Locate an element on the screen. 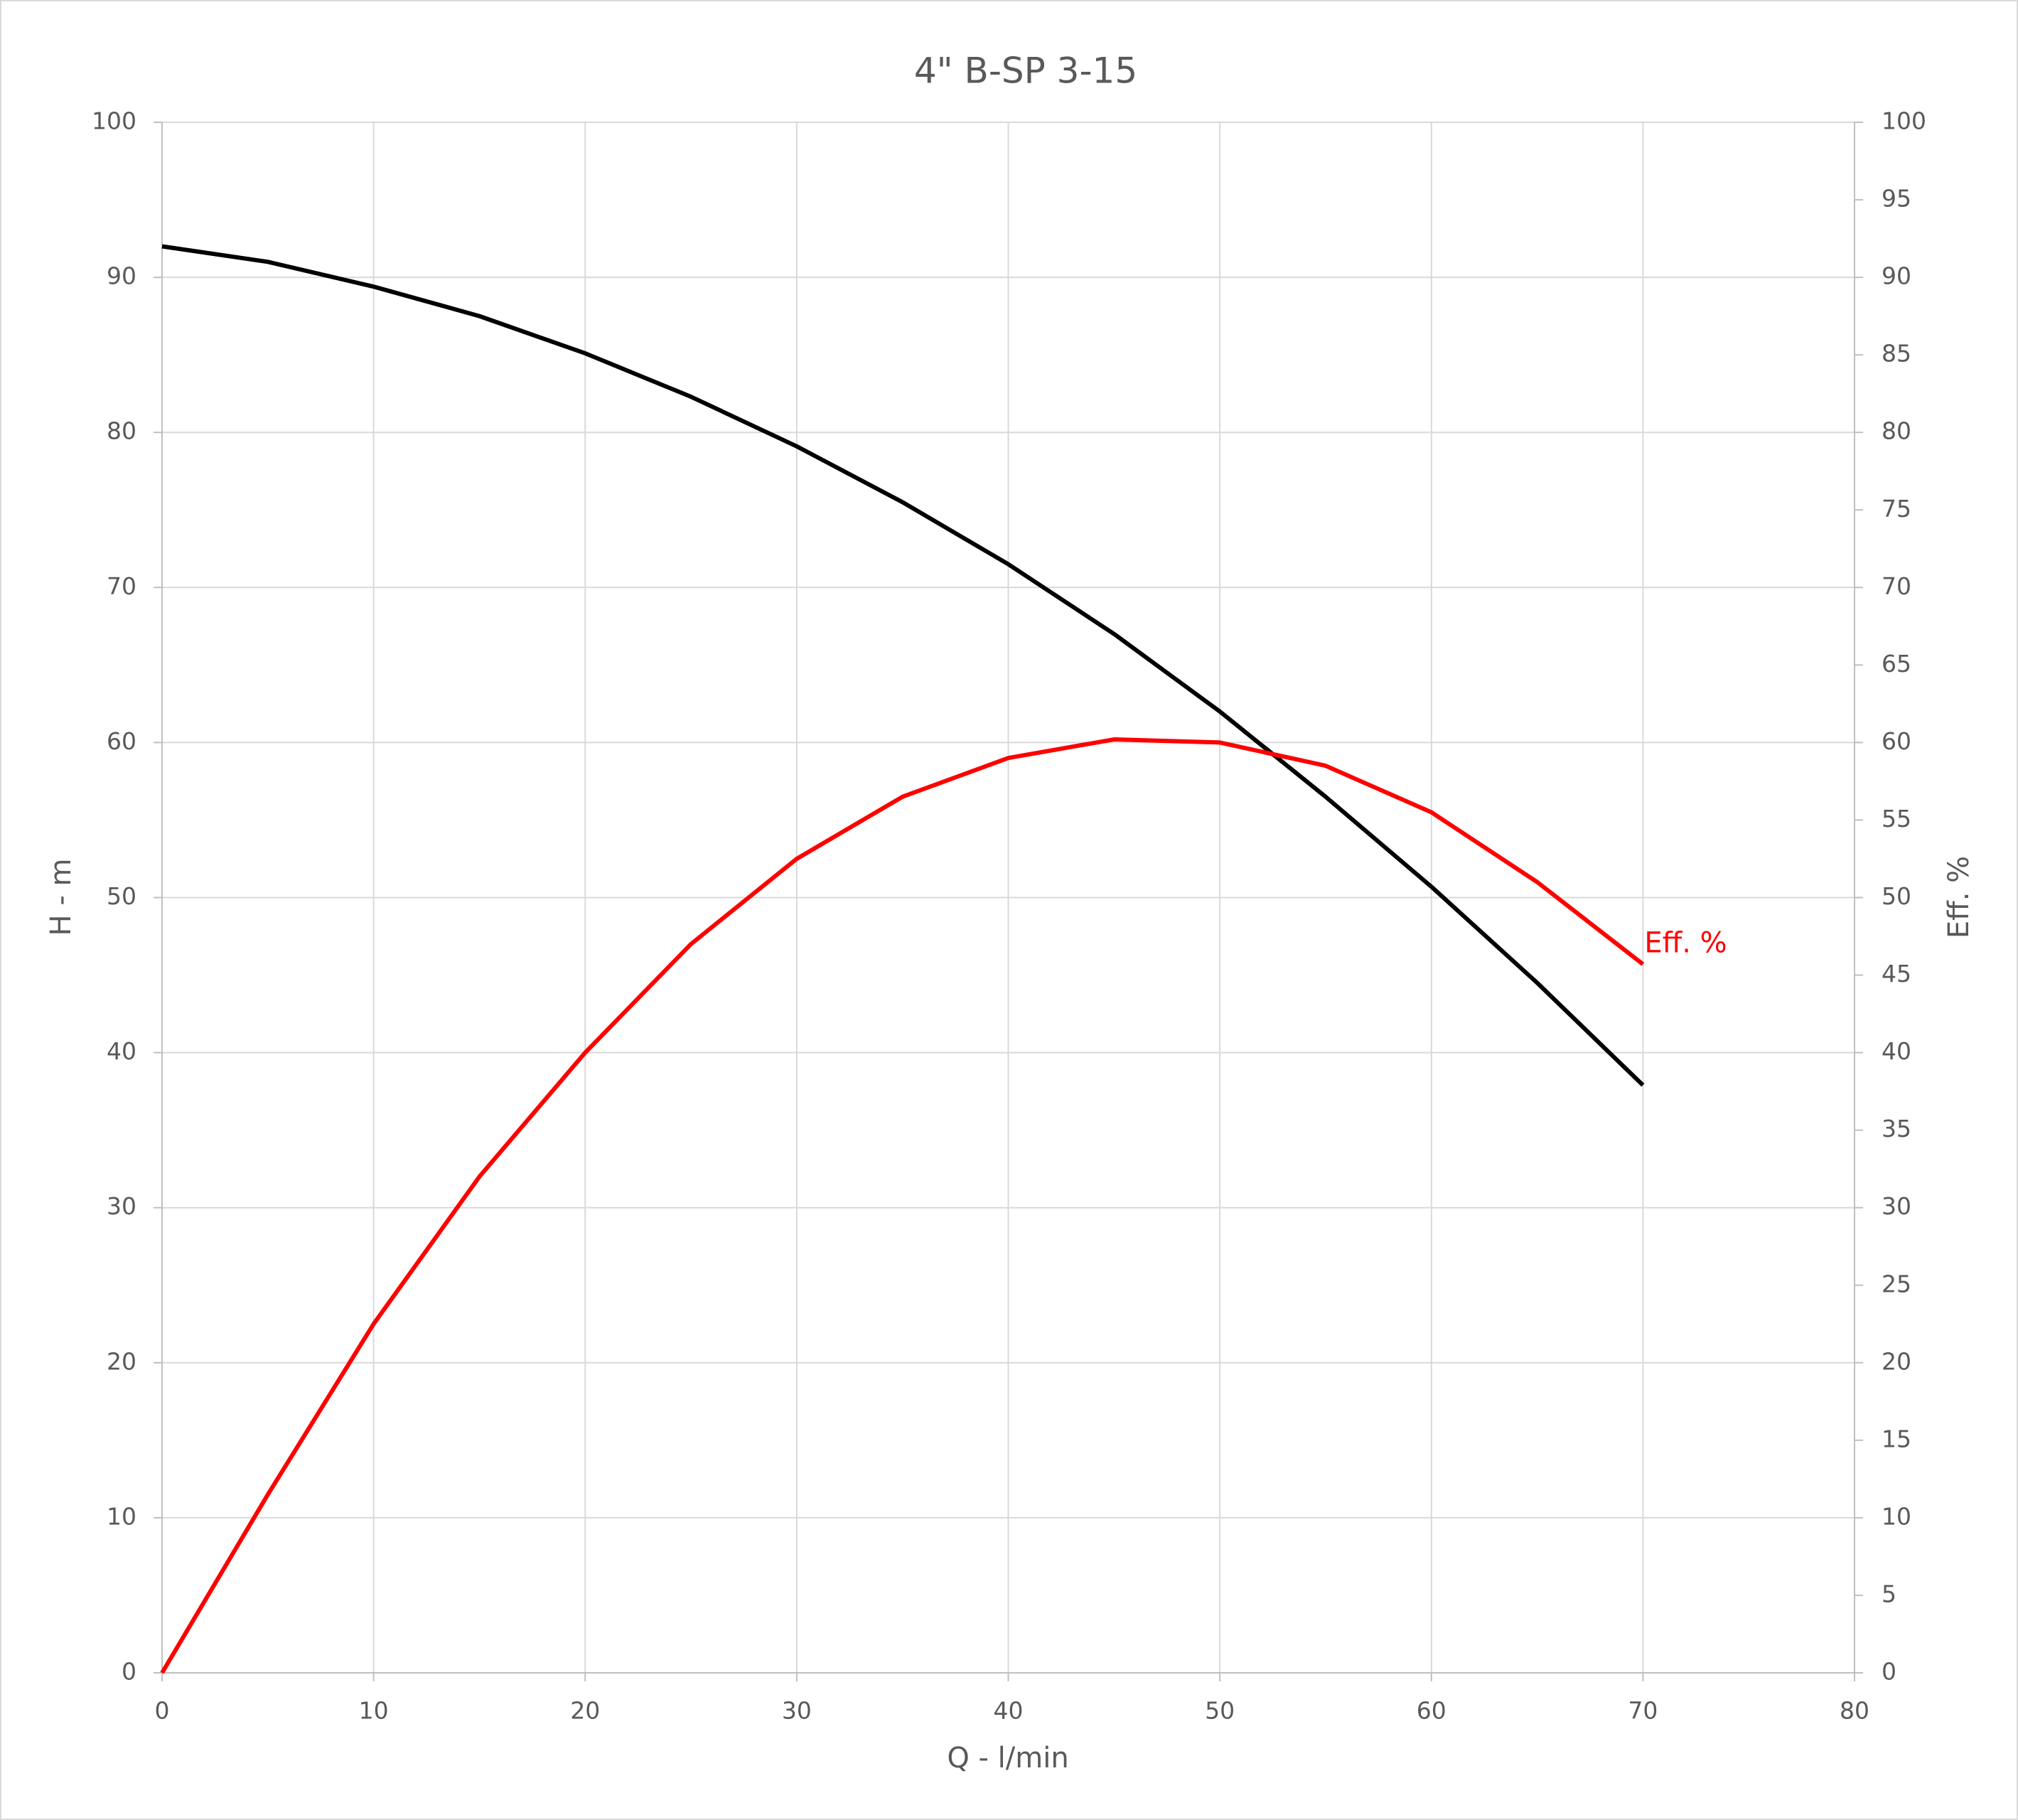 Image resolution: width=2018 pixels, height=1820 pixels. y-axis-title: H - m is located at coordinates (61, 897).